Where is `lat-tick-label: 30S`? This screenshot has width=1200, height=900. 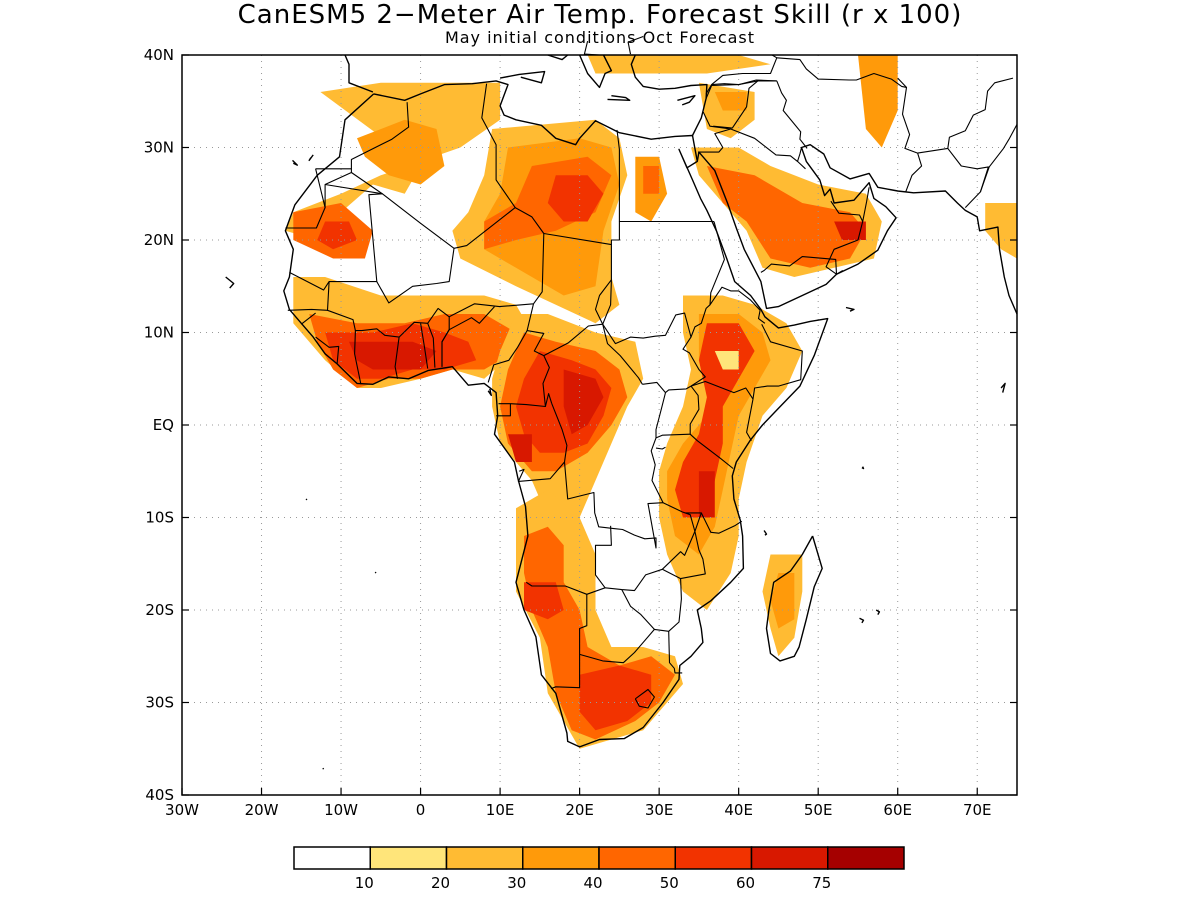 lat-tick-label: 30S is located at coordinates (159, 703).